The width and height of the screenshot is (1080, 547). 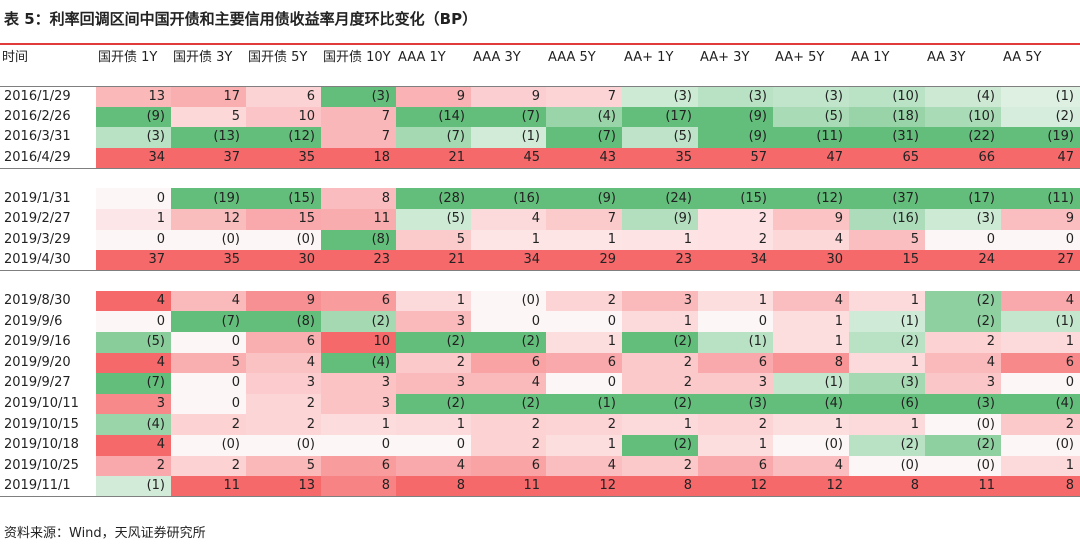 I want to click on table-row: 2019/11/1 (1) 11 13 8 8 11 12 8 12 12 8 11 8, so click(x=540, y=487).